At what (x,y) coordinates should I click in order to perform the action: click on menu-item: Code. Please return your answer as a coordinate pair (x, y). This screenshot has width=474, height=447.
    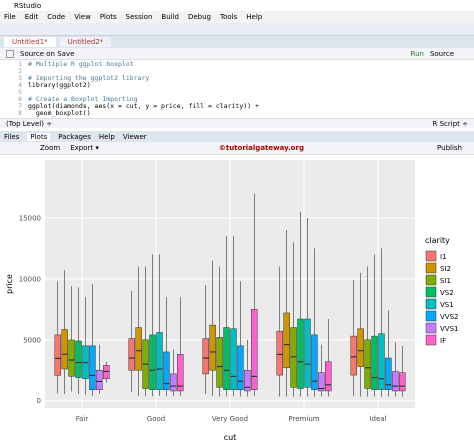
    Looking at the image, I should click on (56, 17).